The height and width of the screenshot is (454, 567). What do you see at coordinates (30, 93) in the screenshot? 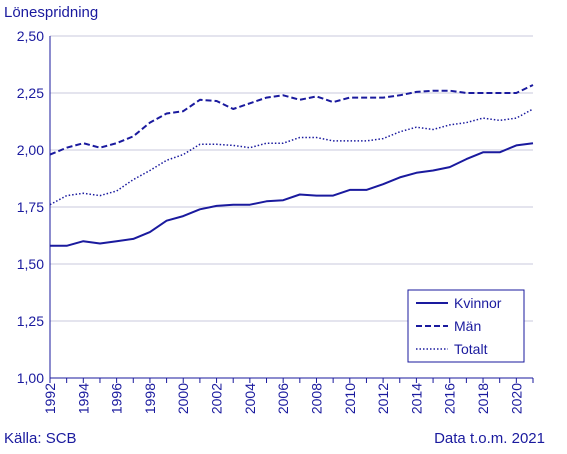
I see `y-tick-label: 2,25` at bounding box center [30, 93].